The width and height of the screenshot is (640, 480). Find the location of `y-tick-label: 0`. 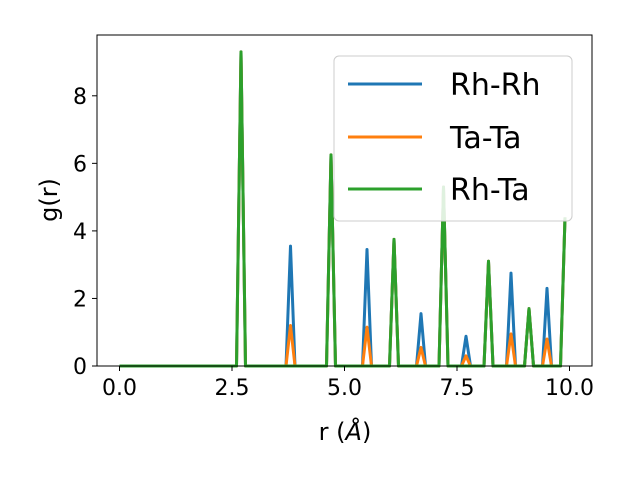

y-tick-label: 0 is located at coordinates (80, 367).